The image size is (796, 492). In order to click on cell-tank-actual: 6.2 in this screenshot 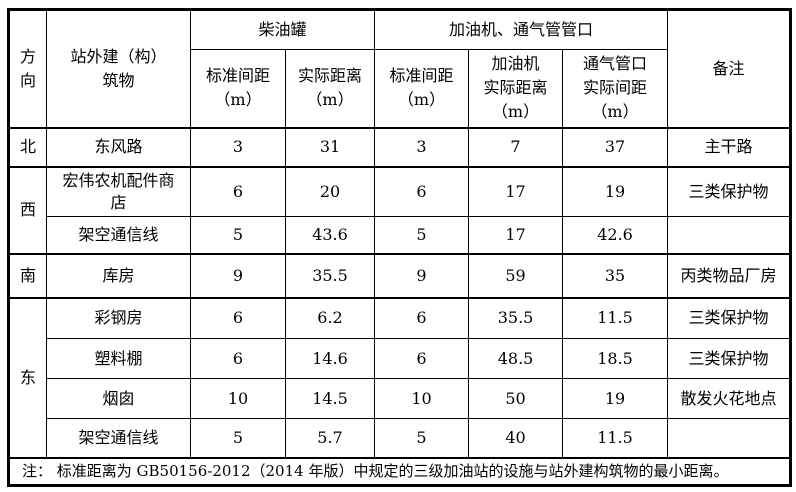, I will do `click(330, 317)`.